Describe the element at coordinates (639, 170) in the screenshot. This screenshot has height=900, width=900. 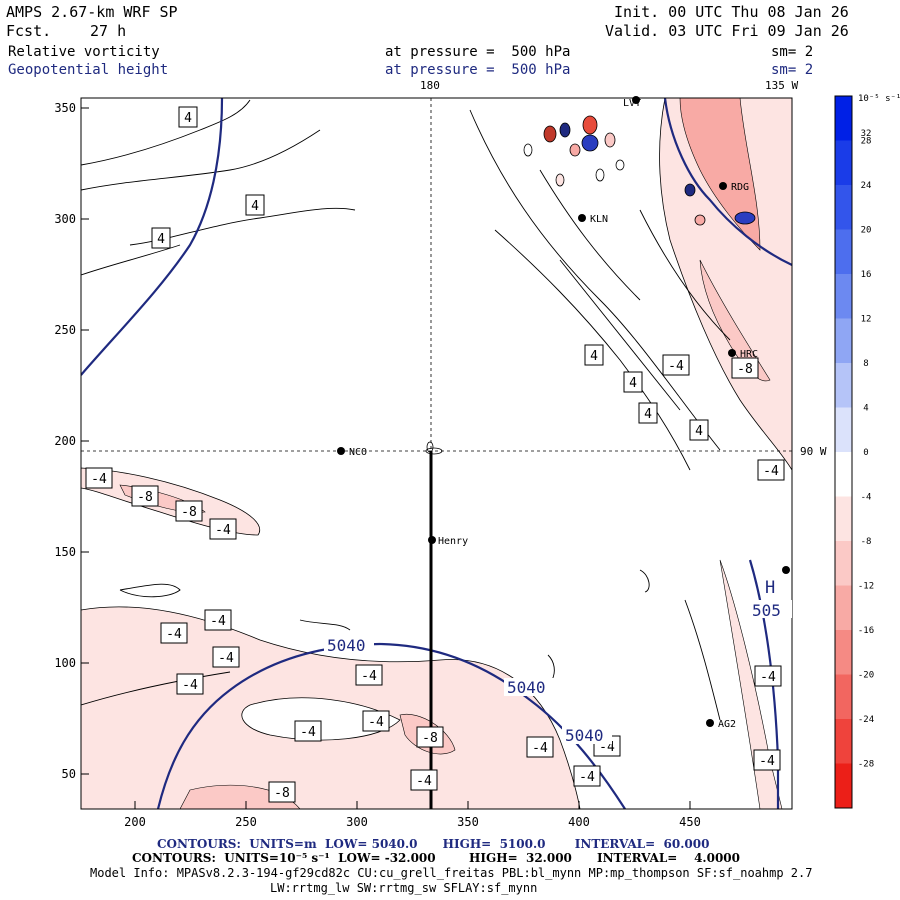
I see `vorticity-cluster` at that location.